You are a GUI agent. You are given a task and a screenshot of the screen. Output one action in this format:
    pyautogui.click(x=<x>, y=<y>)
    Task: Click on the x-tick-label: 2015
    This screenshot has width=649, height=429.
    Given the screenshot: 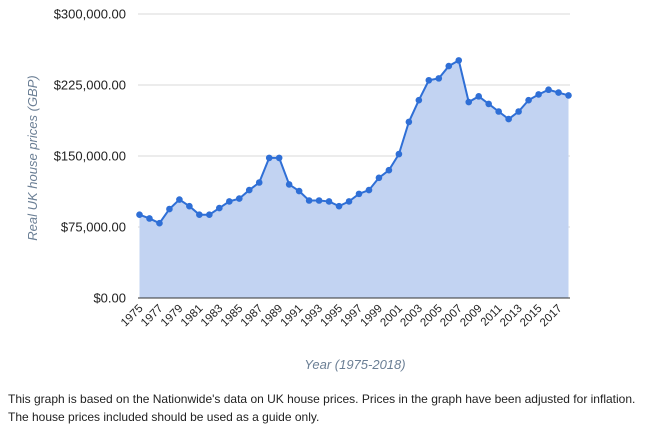 What is the action you would take?
    pyautogui.click(x=531, y=316)
    